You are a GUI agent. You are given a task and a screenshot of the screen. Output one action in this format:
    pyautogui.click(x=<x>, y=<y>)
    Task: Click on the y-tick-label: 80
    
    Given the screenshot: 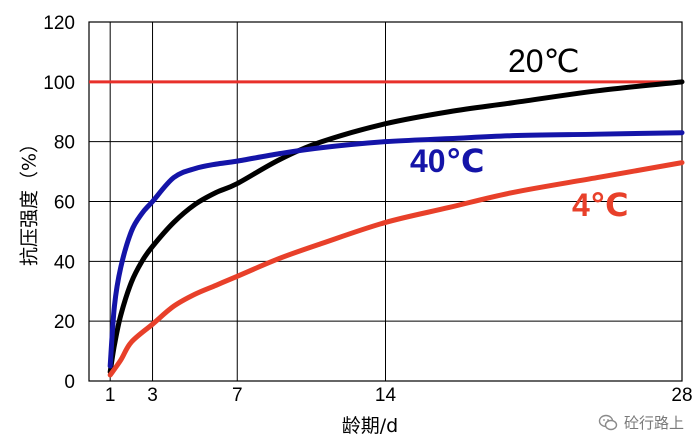 What is the action you would take?
    pyautogui.click(x=64, y=143)
    